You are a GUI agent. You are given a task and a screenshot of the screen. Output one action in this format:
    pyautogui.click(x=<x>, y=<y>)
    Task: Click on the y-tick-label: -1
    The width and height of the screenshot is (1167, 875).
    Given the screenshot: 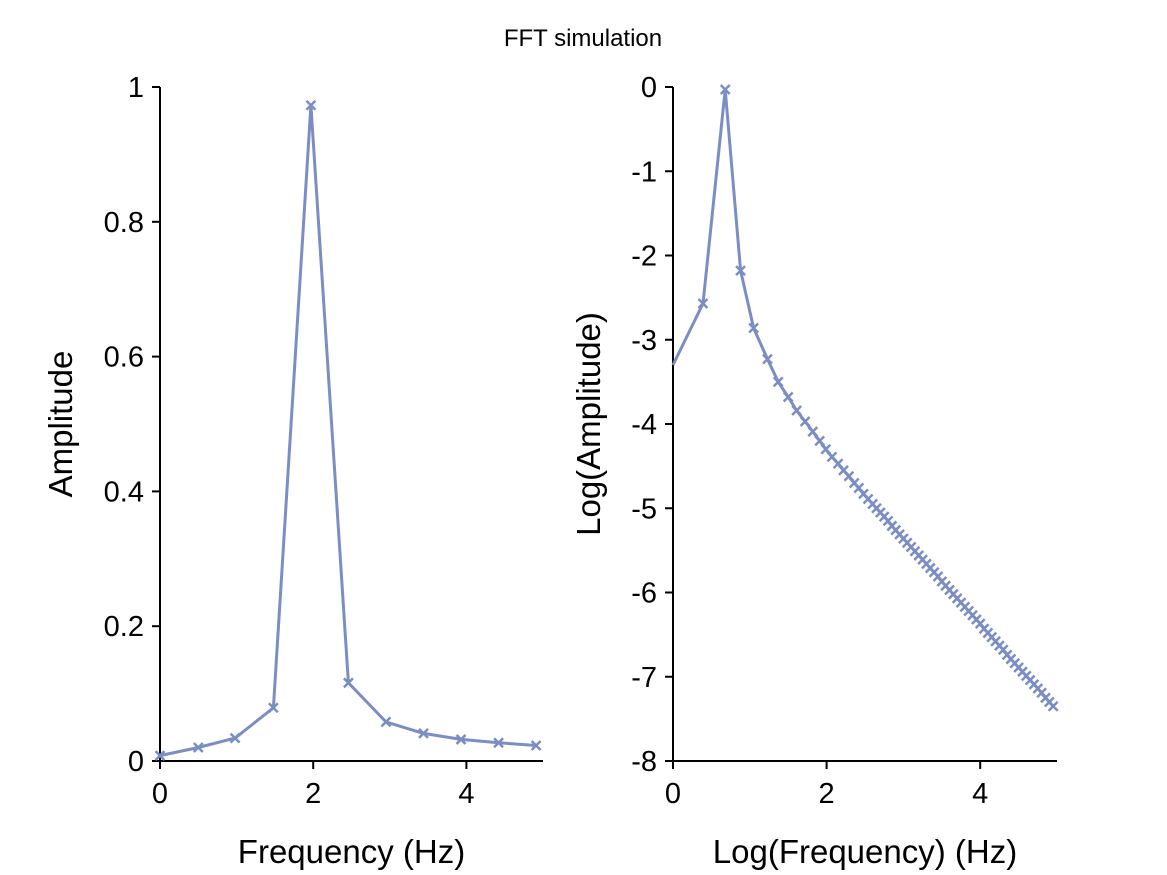 What is the action you would take?
    pyautogui.click(x=644, y=172)
    